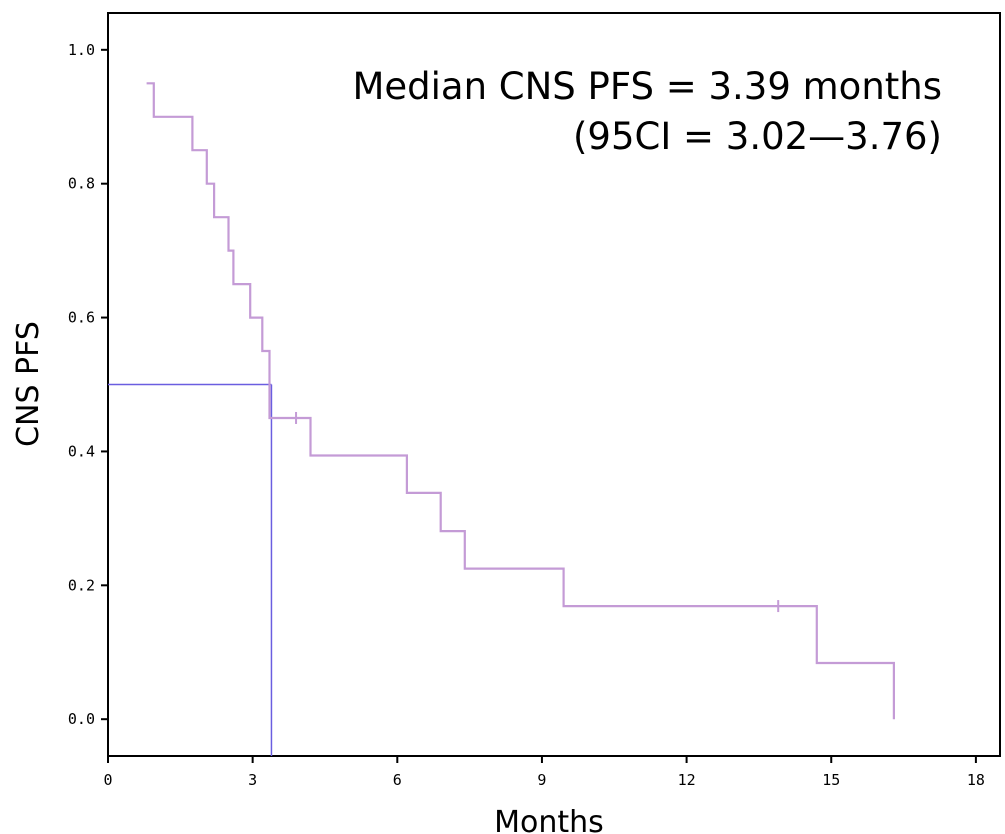  I want to click on x-tick-label: 6, so click(397, 780).